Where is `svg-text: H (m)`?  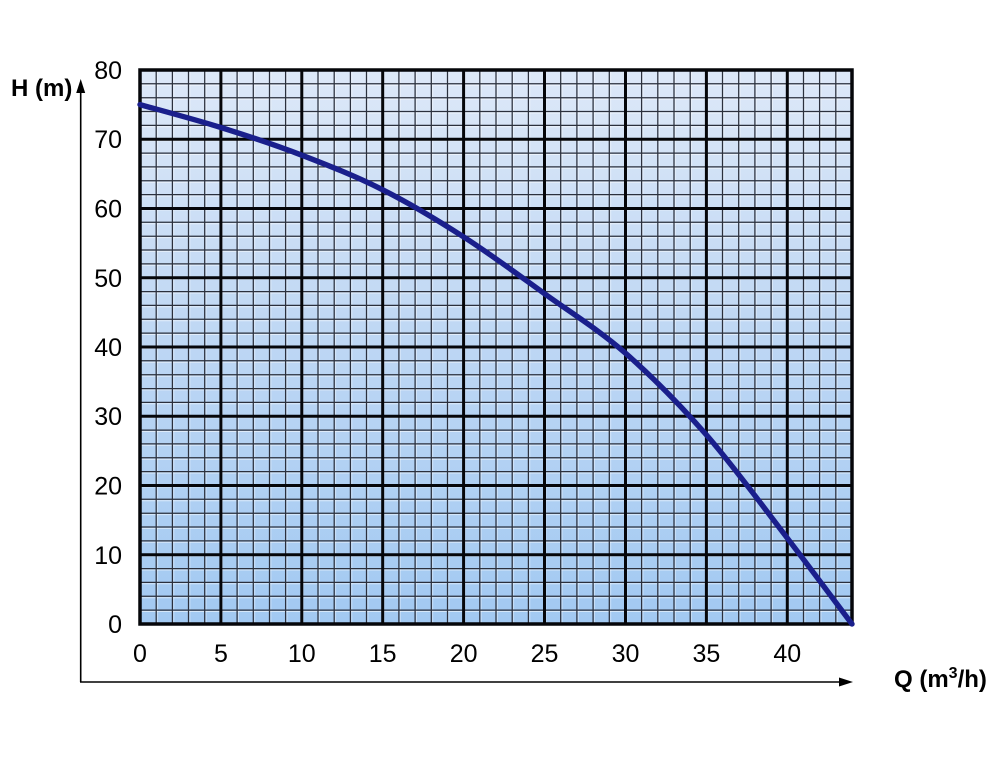
svg-text: H (m) is located at coordinates (41, 88).